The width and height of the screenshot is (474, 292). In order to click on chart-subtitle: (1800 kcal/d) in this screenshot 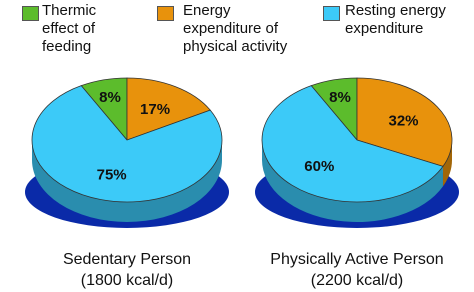, I will do `click(127, 280)`.